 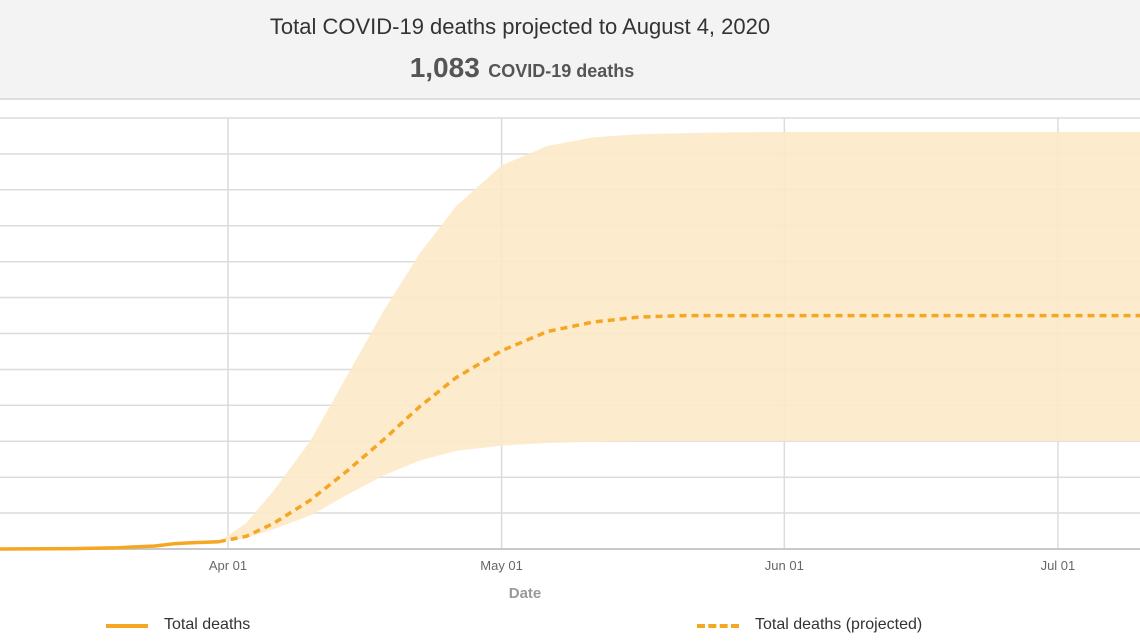 What do you see at coordinates (501, 565) in the screenshot?
I see `x-tick-label-1: May 01` at bounding box center [501, 565].